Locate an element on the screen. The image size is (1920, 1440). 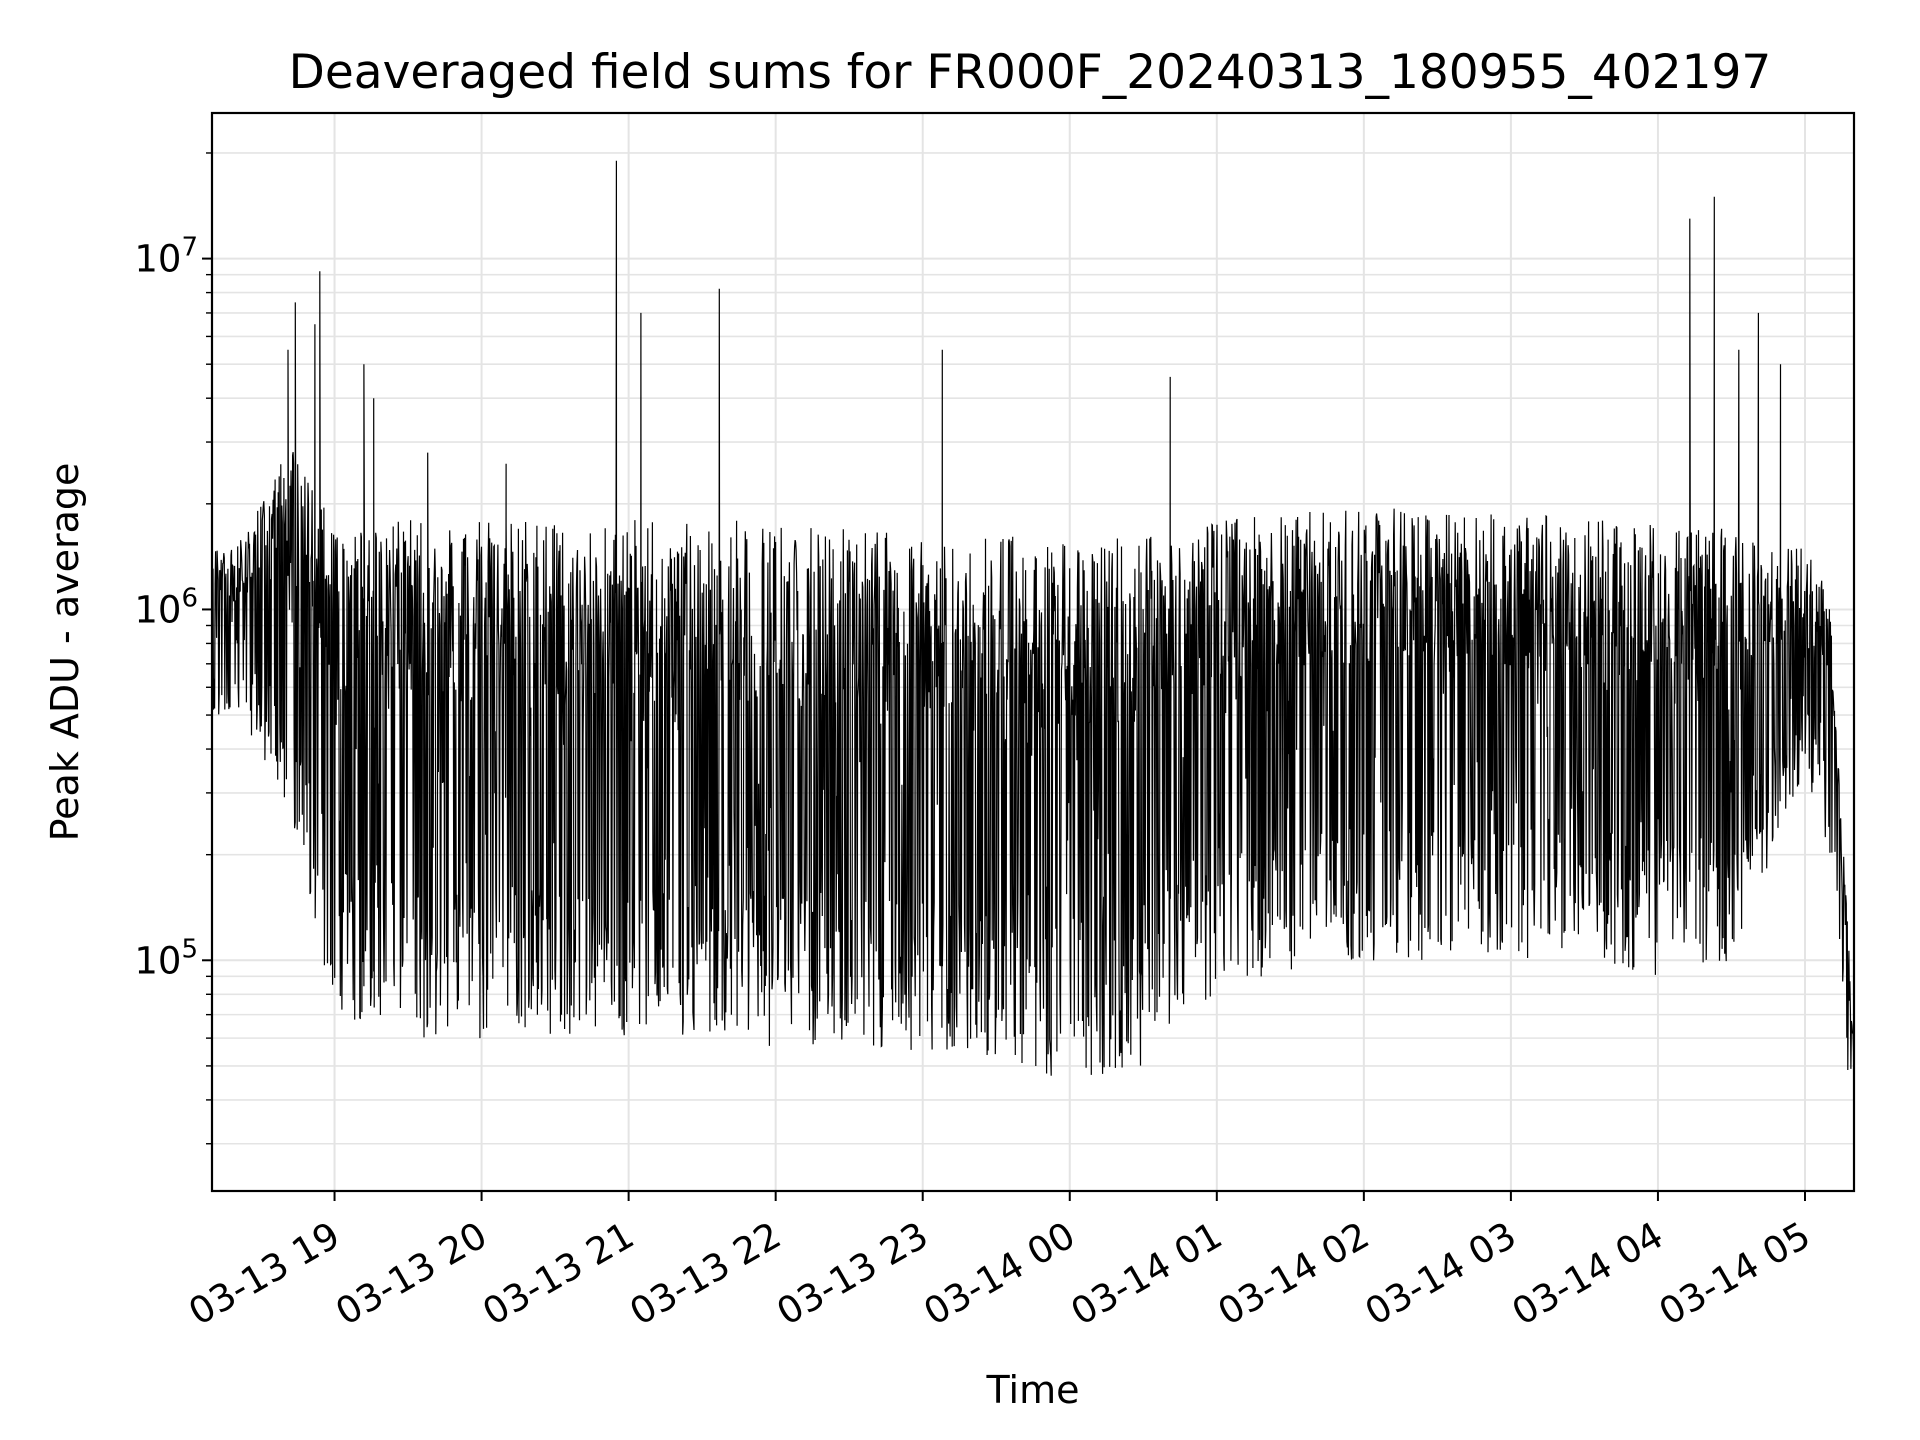
y-tick-label: 107 is located at coordinates (166, 257).